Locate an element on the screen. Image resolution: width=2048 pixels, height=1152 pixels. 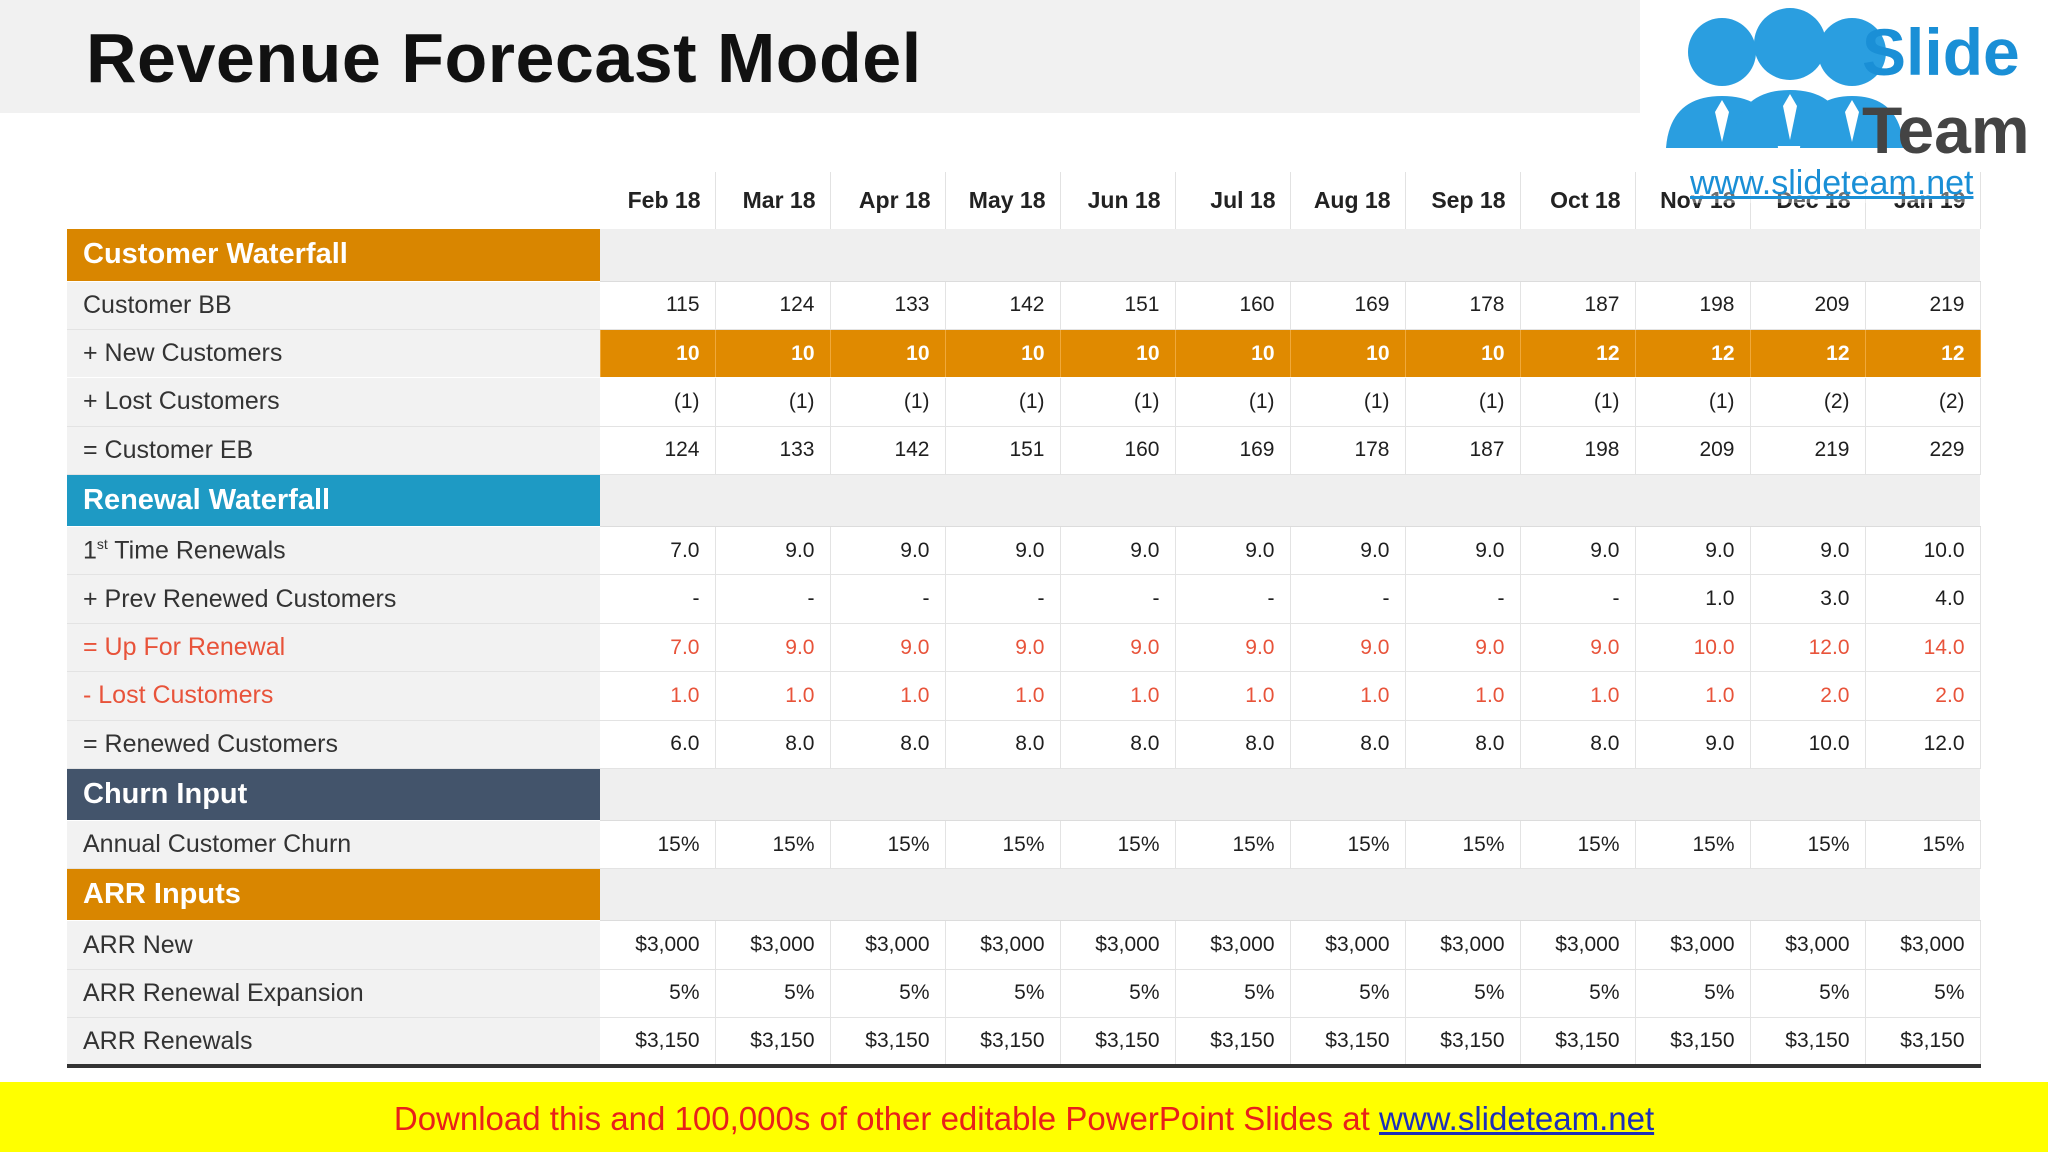
value-cell: 2.0 is located at coordinates (1808, 696).